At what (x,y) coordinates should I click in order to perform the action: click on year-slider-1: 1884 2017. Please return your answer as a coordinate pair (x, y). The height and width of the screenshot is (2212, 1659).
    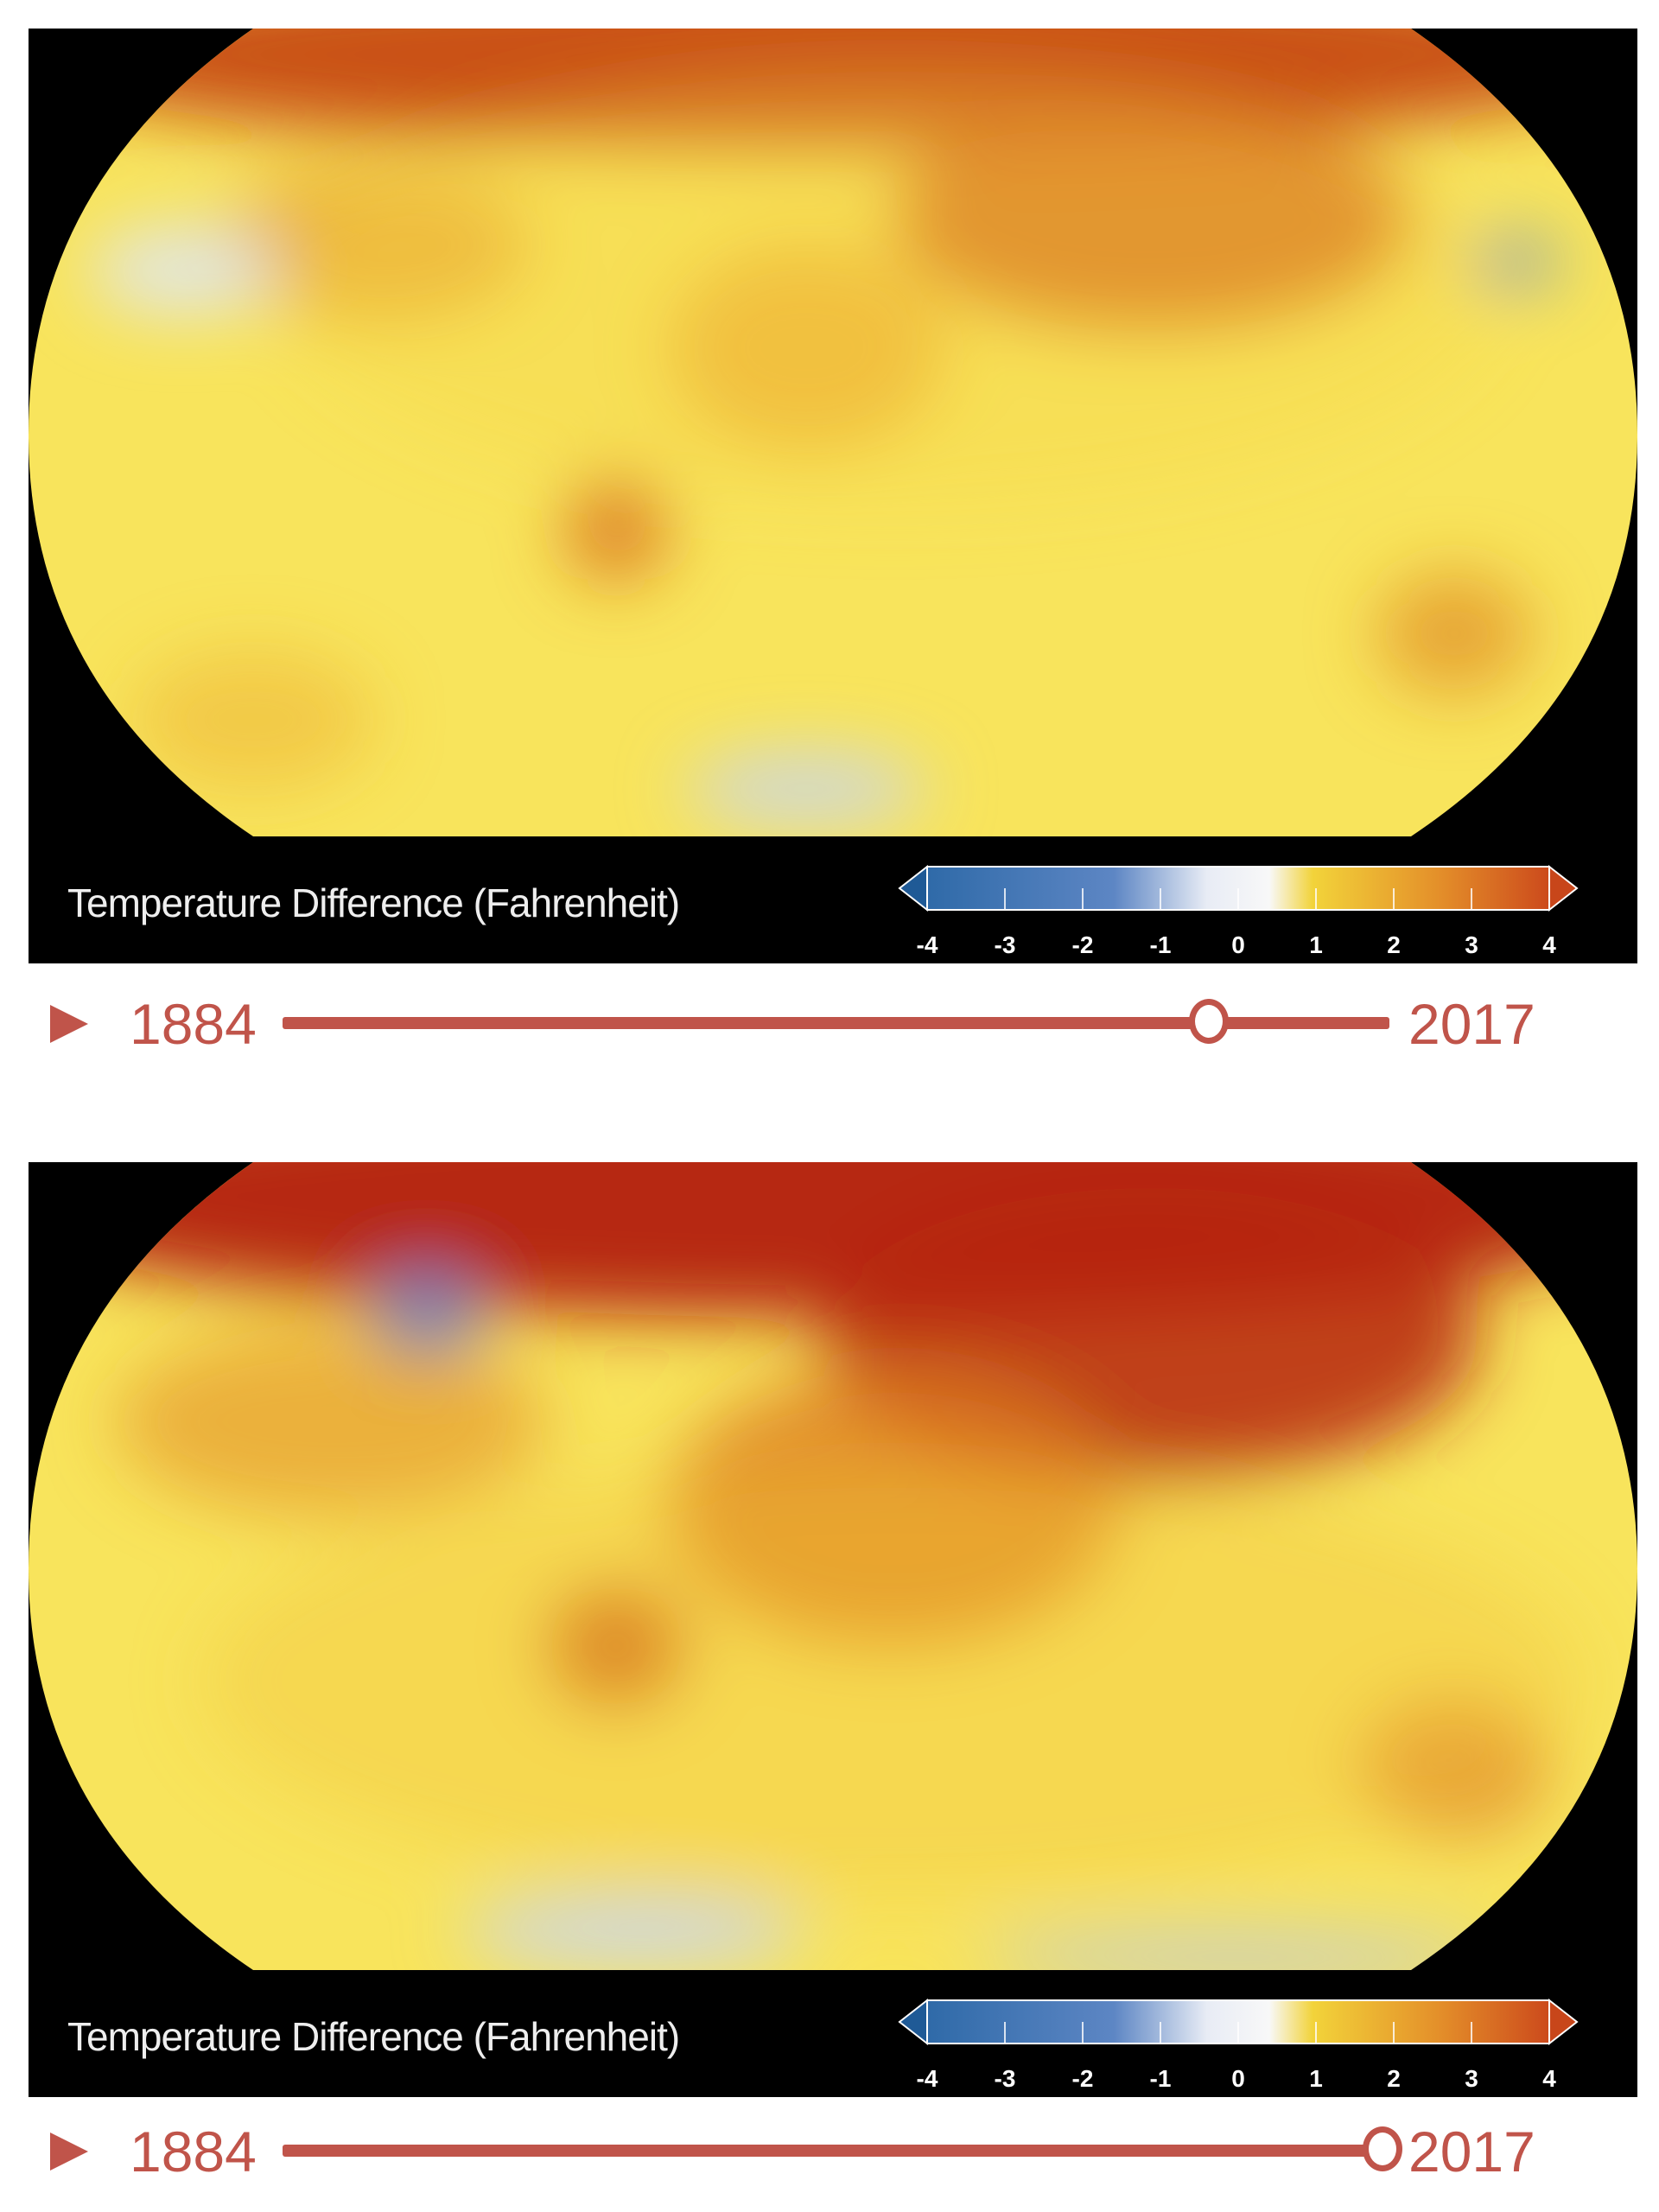
    Looking at the image, I should click on (829, 1024).